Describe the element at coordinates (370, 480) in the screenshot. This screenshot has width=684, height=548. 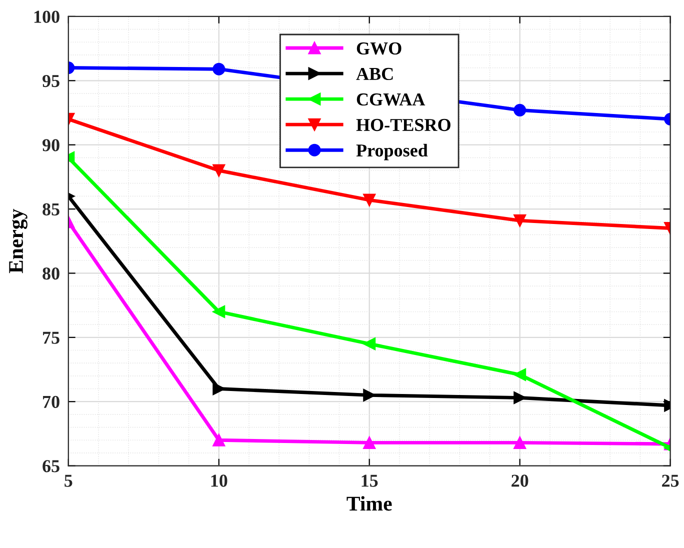
I see `x-tick-label: 15` at that location.